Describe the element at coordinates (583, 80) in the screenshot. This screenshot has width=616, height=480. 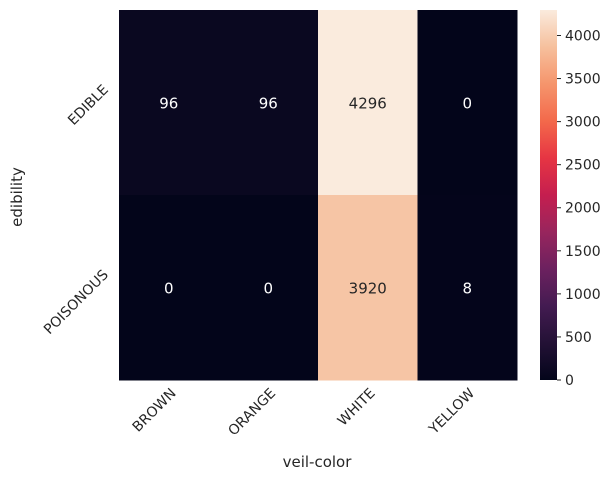
I see `colorbar-tick-label: 3500` at that location.